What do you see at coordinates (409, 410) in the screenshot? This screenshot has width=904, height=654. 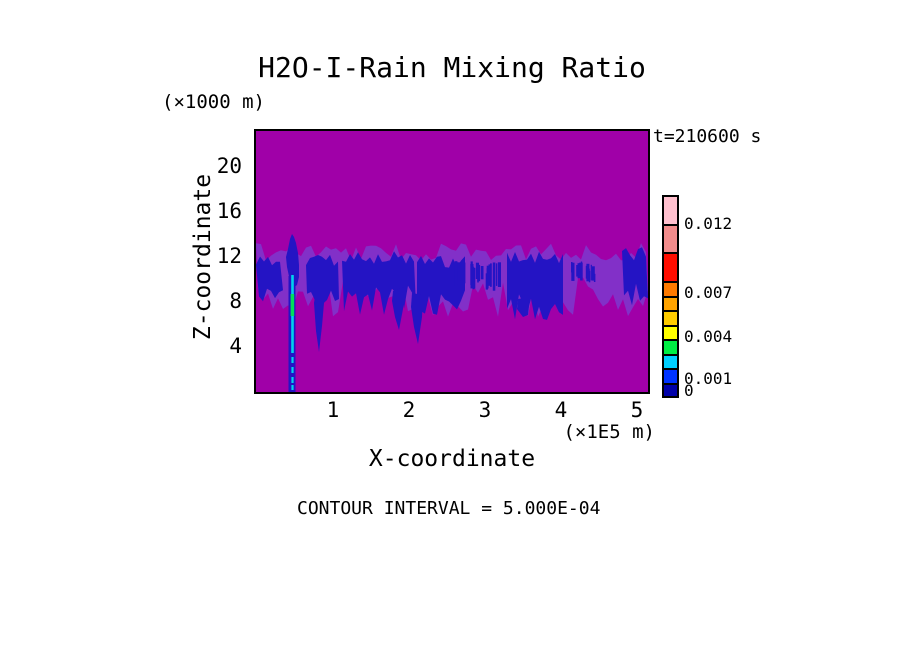 I see `x-tick-label: 2` at bounding box center [409, 410].